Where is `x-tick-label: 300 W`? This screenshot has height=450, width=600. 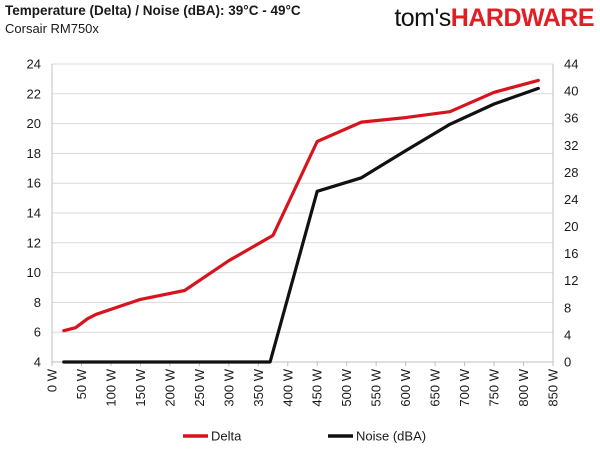 x-tick-label: 300 W is located at coordinates (228, 387).